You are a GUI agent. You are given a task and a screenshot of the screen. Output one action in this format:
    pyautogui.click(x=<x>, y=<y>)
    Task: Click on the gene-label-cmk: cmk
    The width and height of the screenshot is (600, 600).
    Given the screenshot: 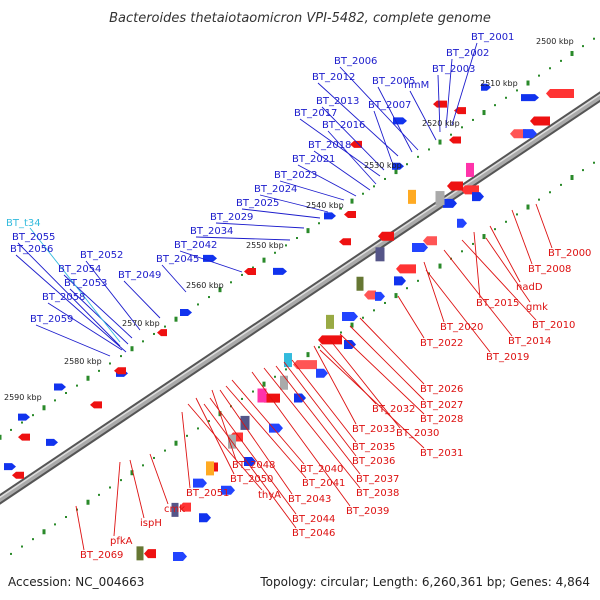 What is the action you would take?
    pyautogui.click(x=174, y=509)
    